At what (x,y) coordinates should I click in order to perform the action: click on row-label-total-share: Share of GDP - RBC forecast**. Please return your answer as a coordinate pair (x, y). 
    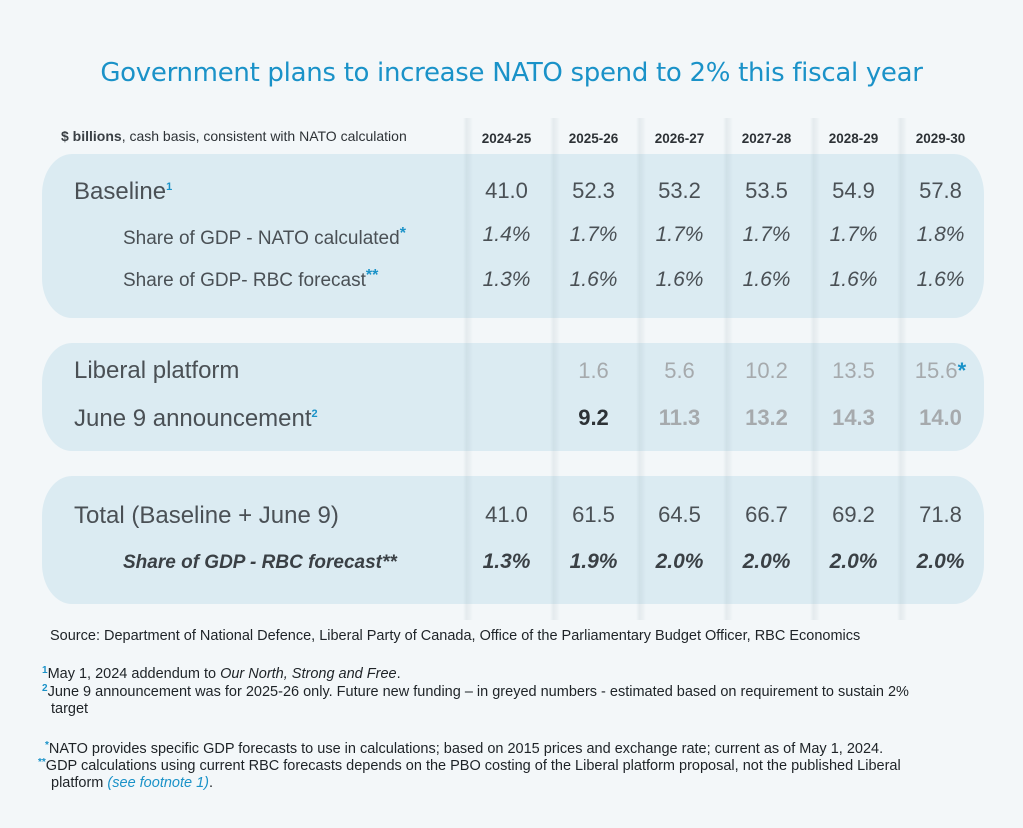
    Looking at the image, I should click on (260, 562).